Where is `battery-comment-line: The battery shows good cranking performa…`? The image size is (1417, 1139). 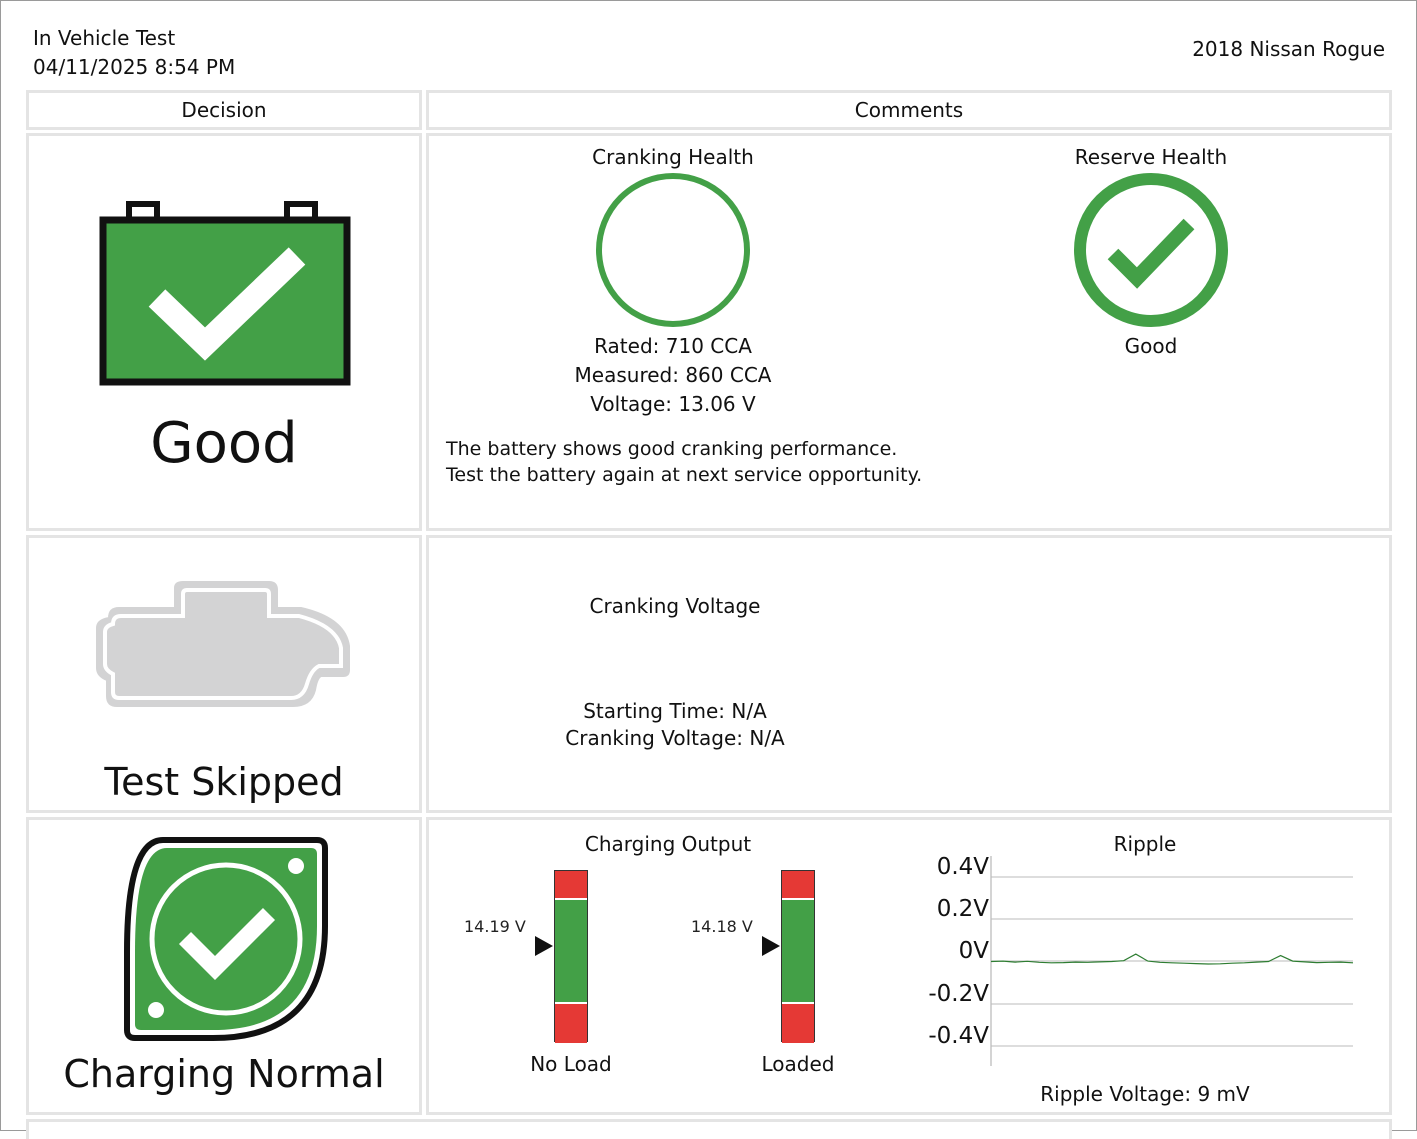 battery-comment-line: The battery shows good cranking performa… is located at coordinates (672, 449).